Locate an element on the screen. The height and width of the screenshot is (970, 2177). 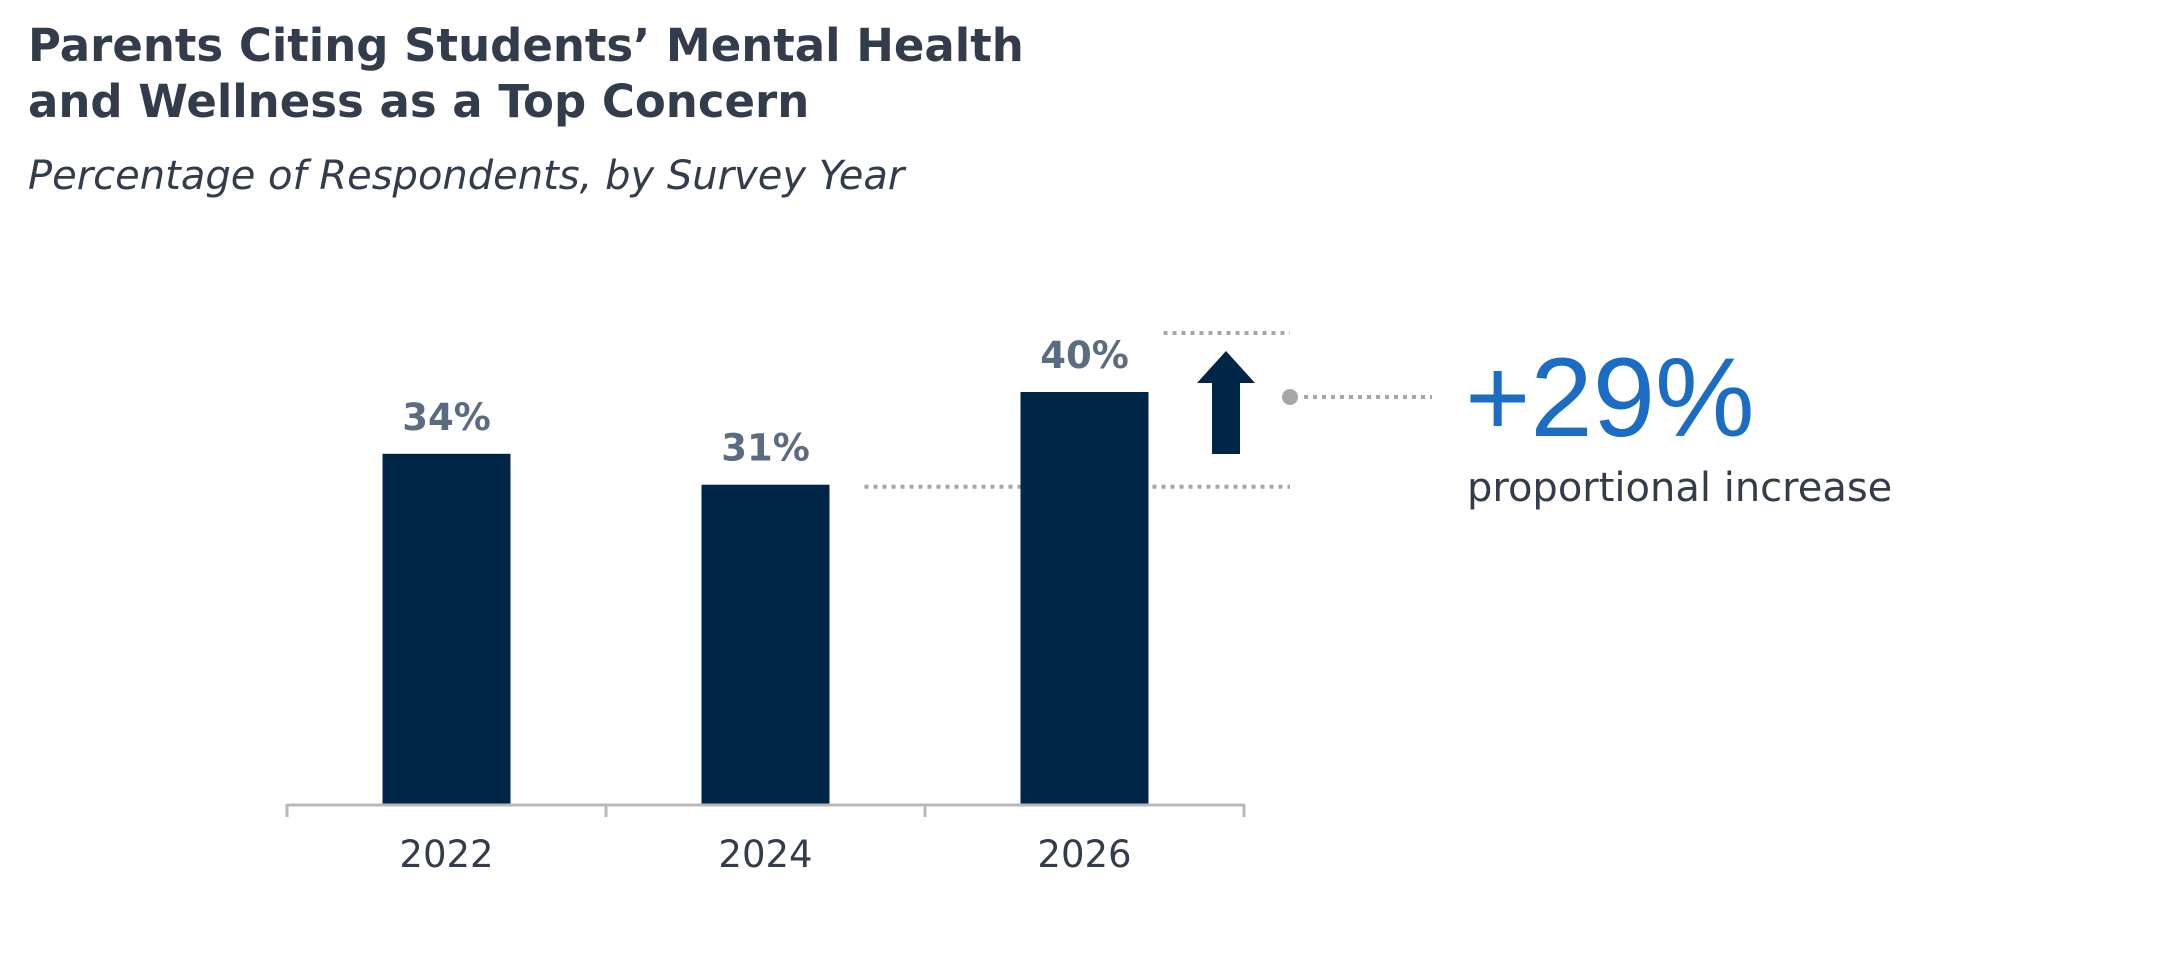
data-label-2026: 40% is located at coordinates (1084, 355).